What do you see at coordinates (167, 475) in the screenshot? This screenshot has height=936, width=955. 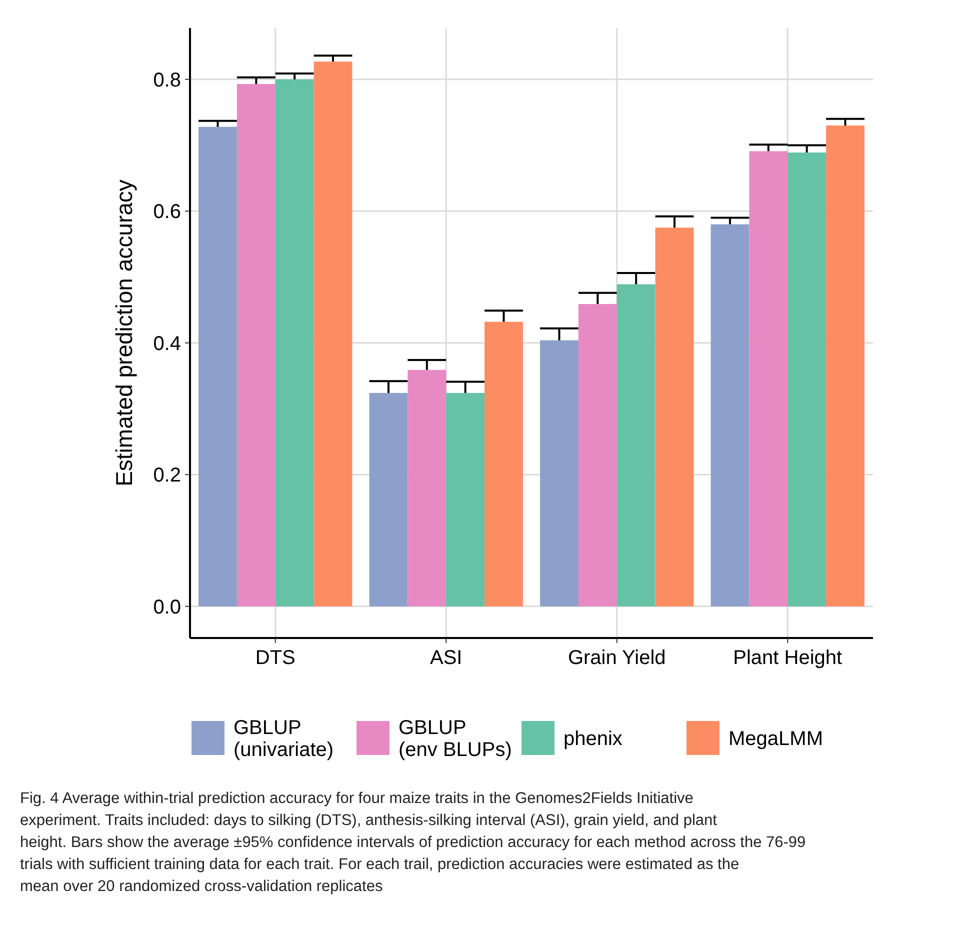 I see `y-tick-label: 0.2` at bounding box center [167, 475].